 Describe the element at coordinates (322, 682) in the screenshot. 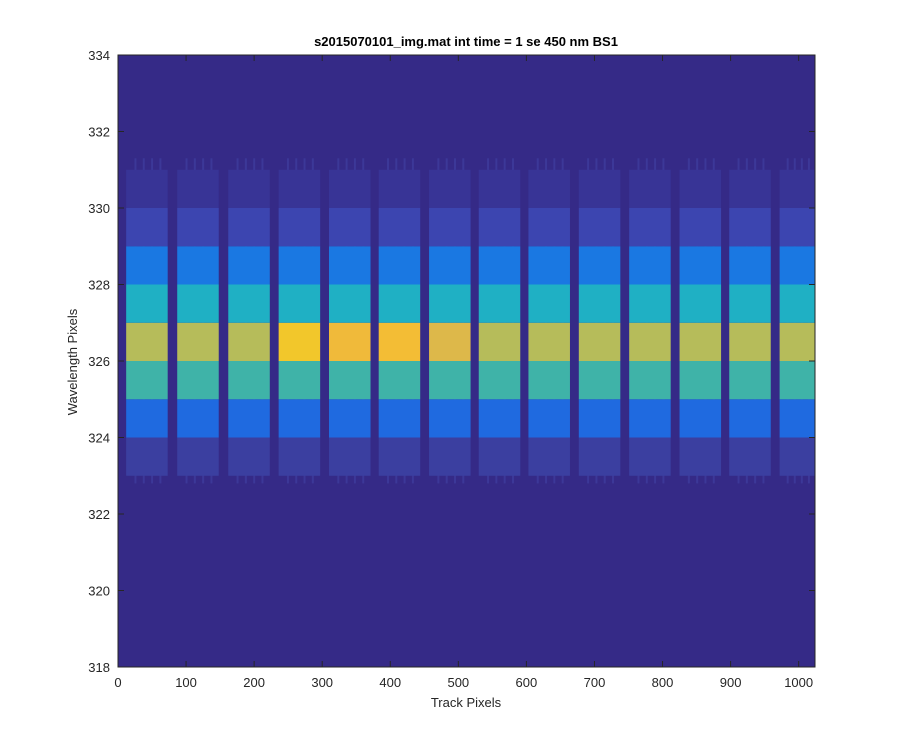

I see `x-tick-label: 300` at that location.